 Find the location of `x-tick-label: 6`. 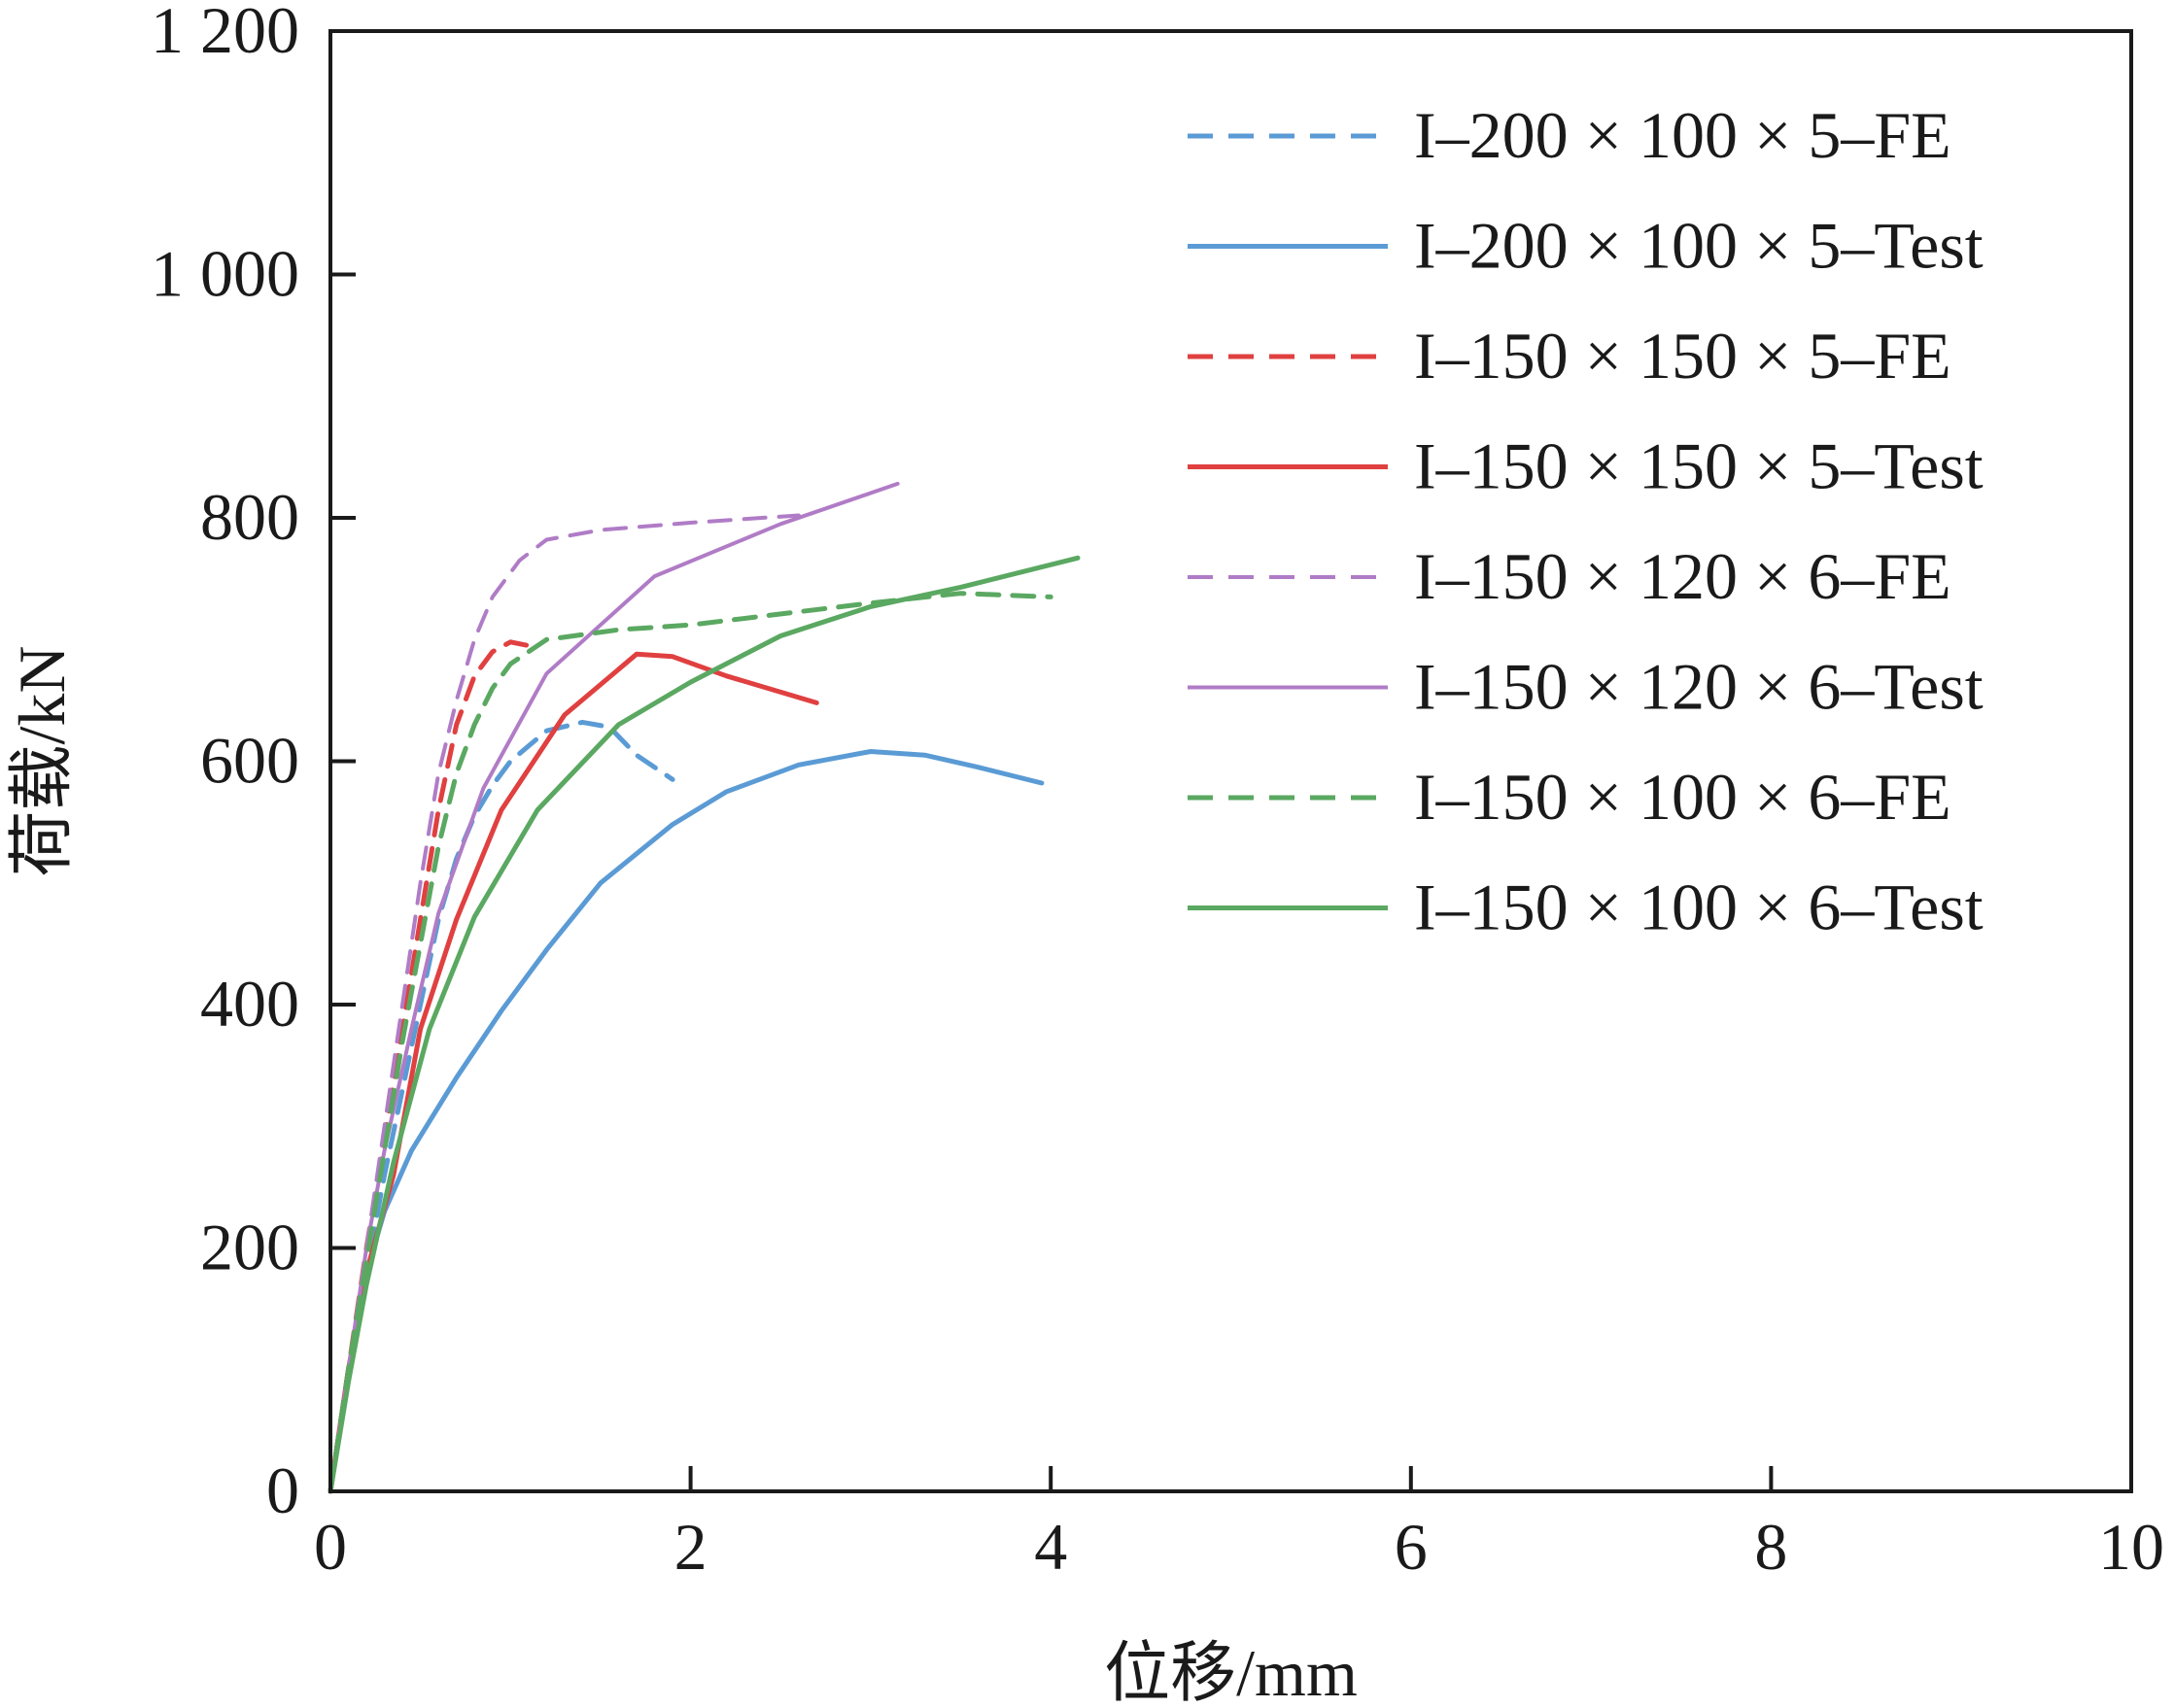

x-tick-label: 6 is located at coordinates (1411, 1547).